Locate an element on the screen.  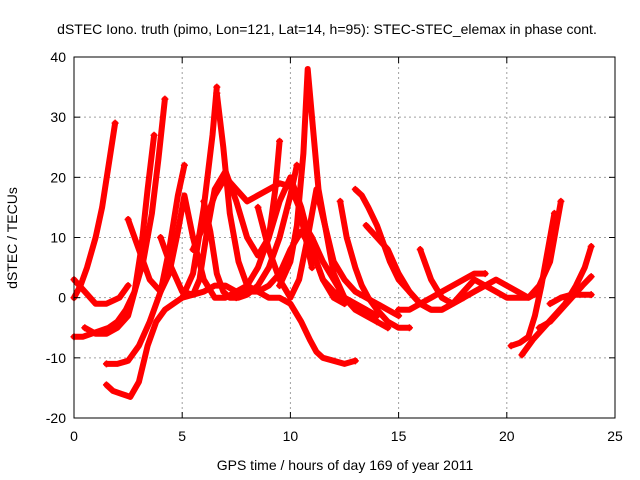
series-arc16 is located at coordinates (344, 273).